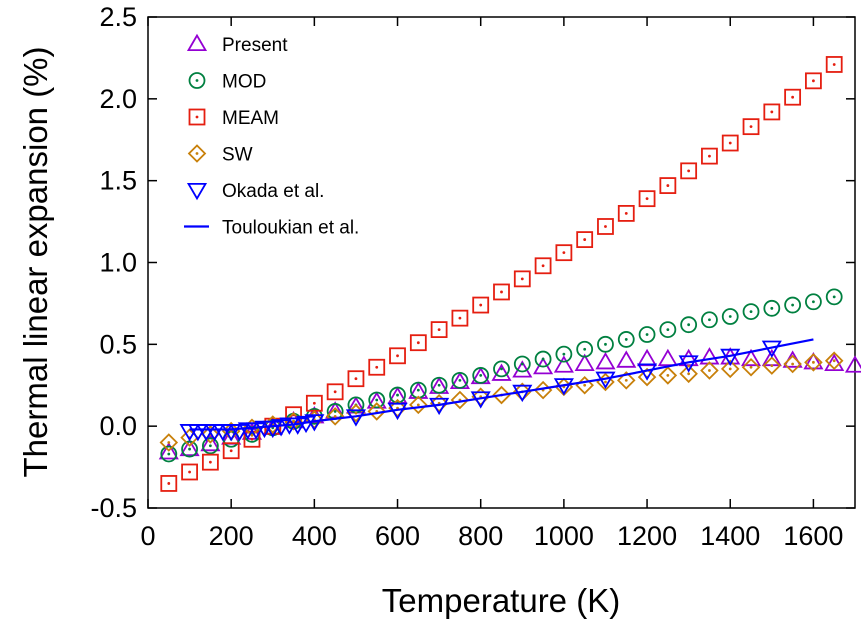  I want to click on legend-swatch, so click(197, 191).